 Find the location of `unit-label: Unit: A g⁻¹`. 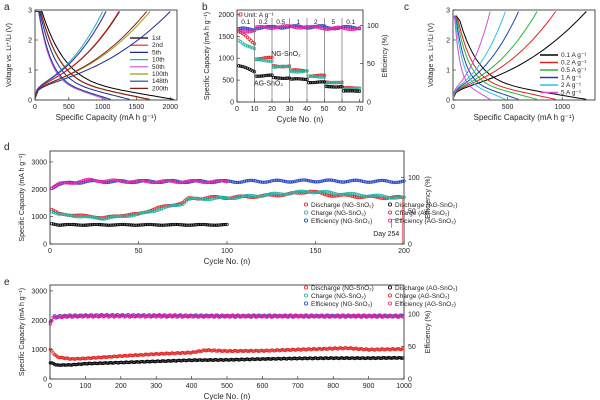

unit-label: Unit: A g⁻¹ is located at coordinates (259, 15).